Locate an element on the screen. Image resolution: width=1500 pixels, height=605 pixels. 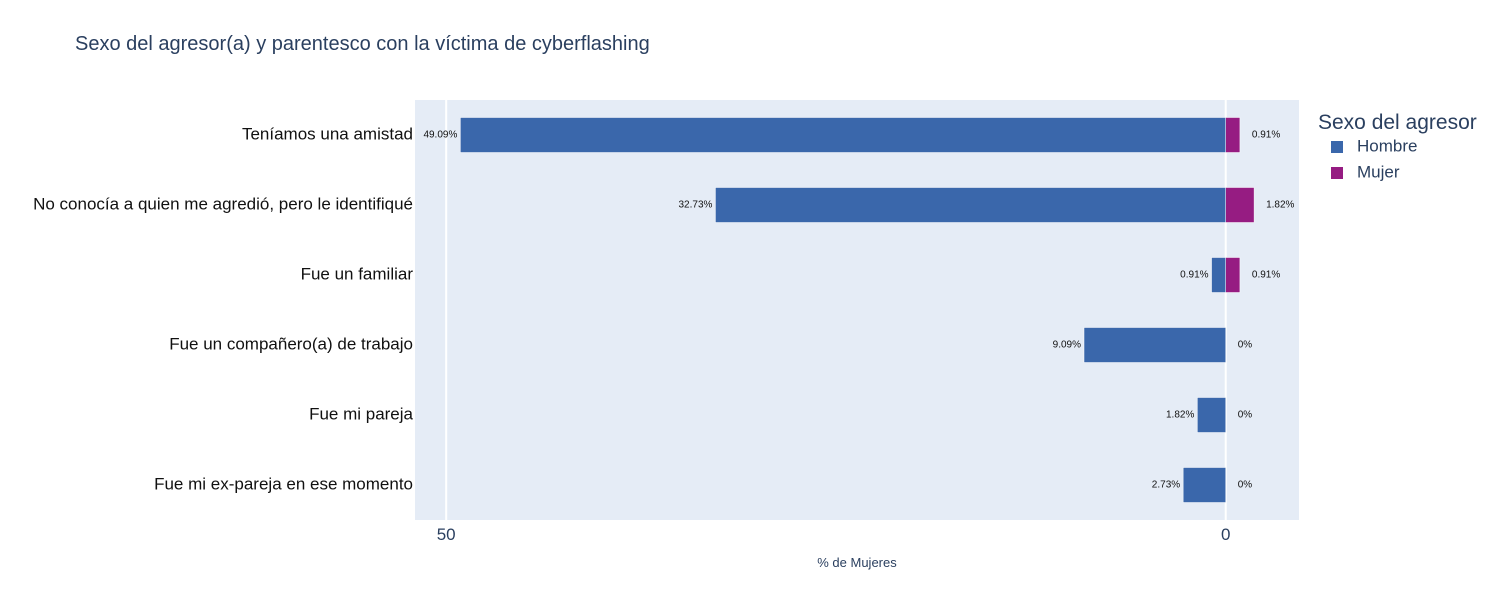
category-label: Fue mi ex-pareja en ese momento is located at coordinates (283, 483).